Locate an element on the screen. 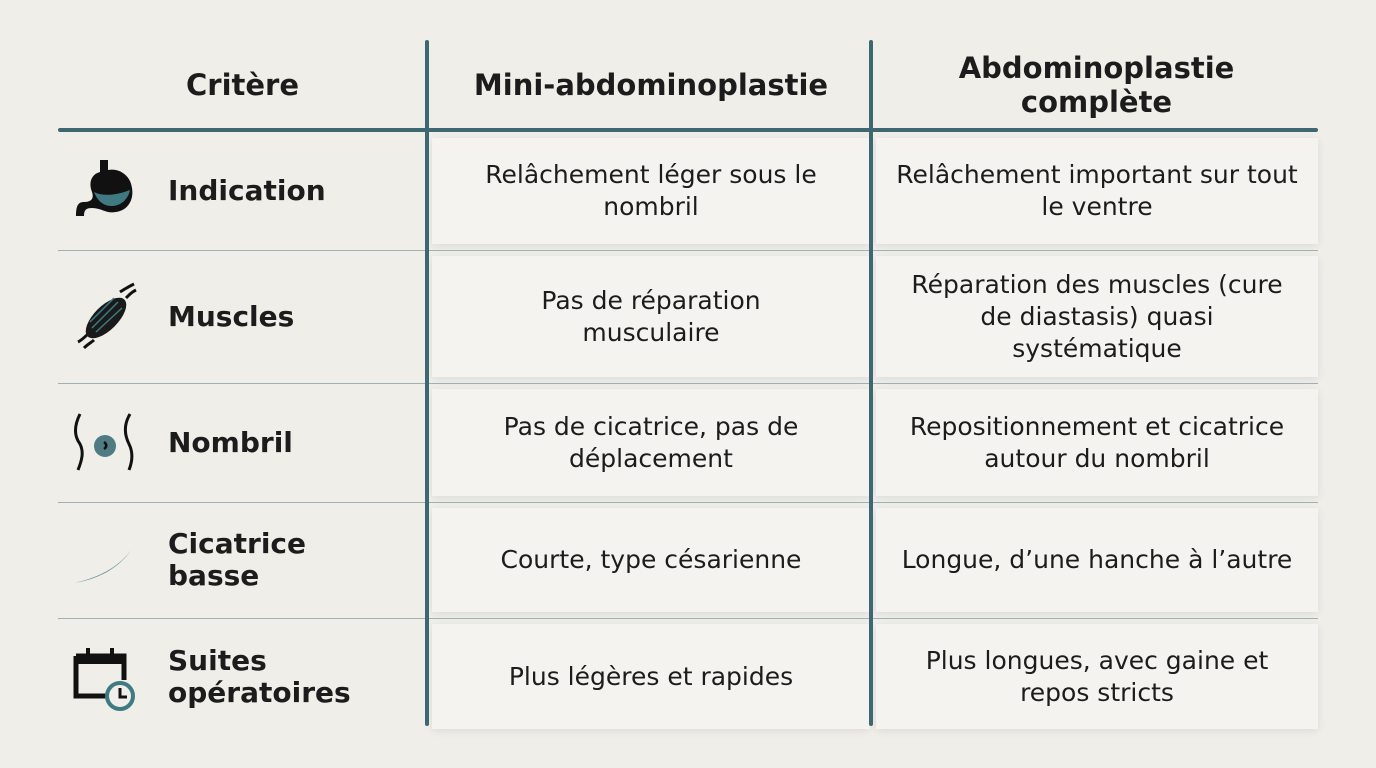  stomach-icon is located at coordinates (105, 191).